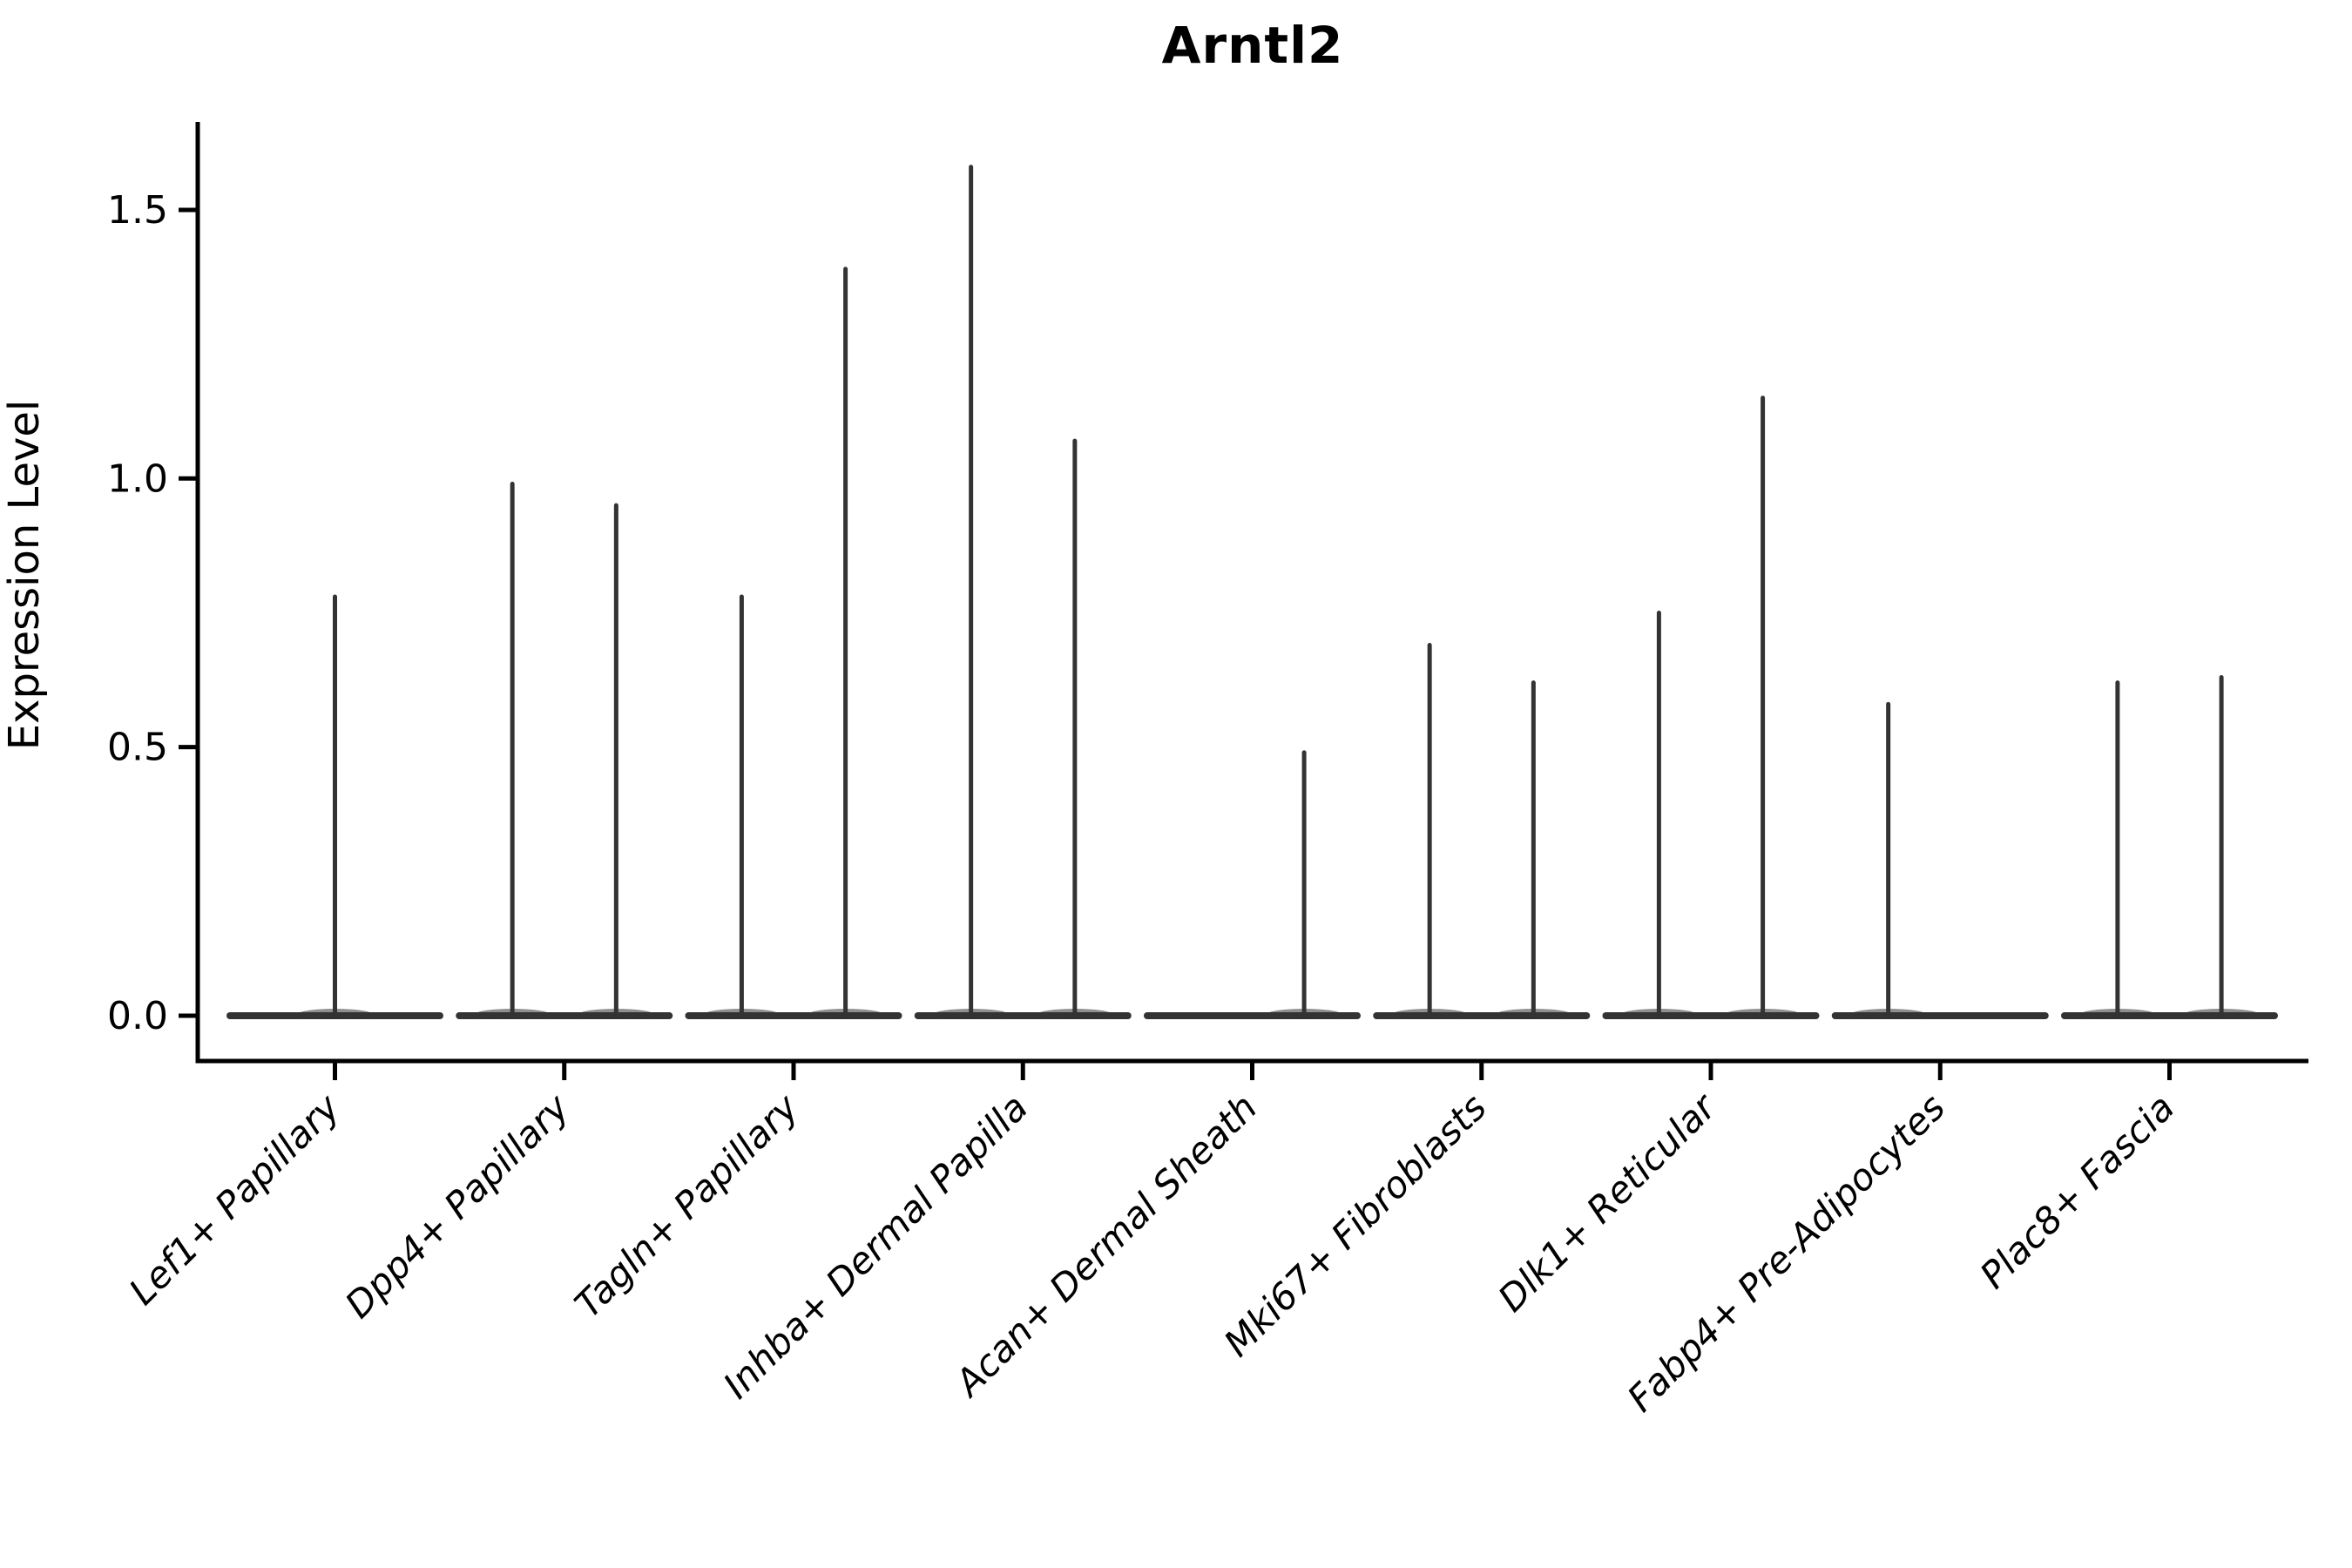  What do you see at coordinates (1608, 1202) in the screenshot?
I see `x-tick-label: Dlk1+ Reticular` at bounding box center [1608, 1202].